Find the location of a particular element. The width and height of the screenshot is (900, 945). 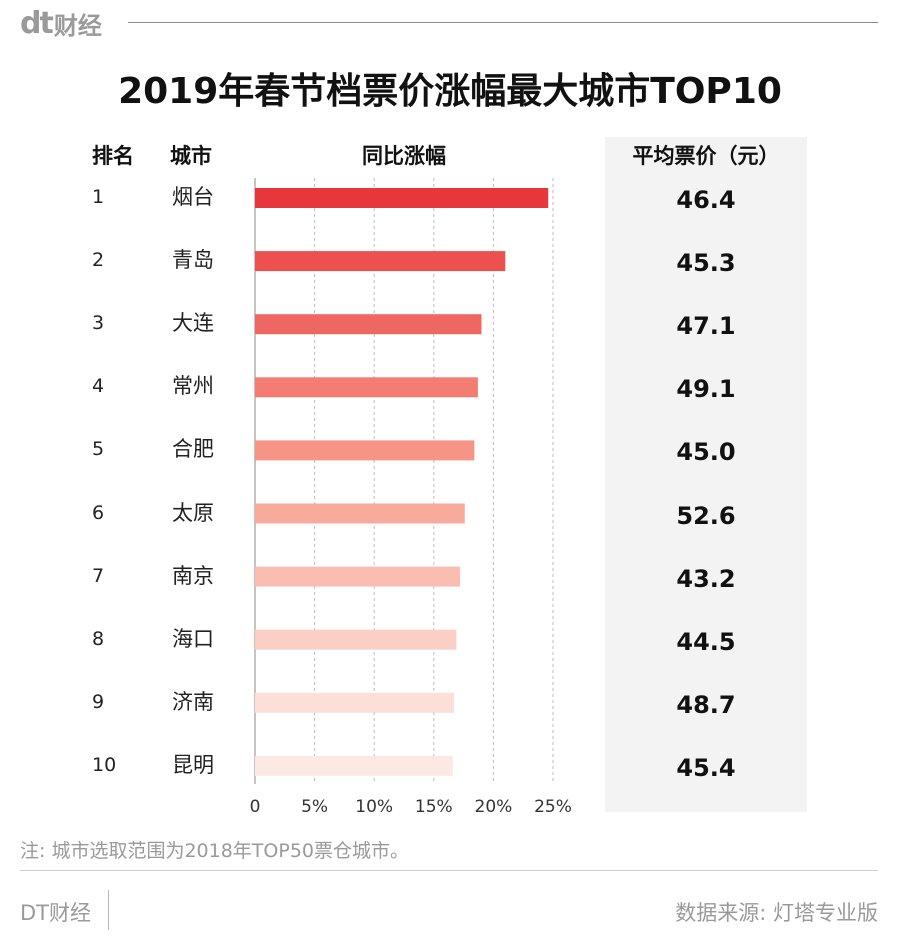

x-tick-label: 25% is located at coordinates (553, 807).